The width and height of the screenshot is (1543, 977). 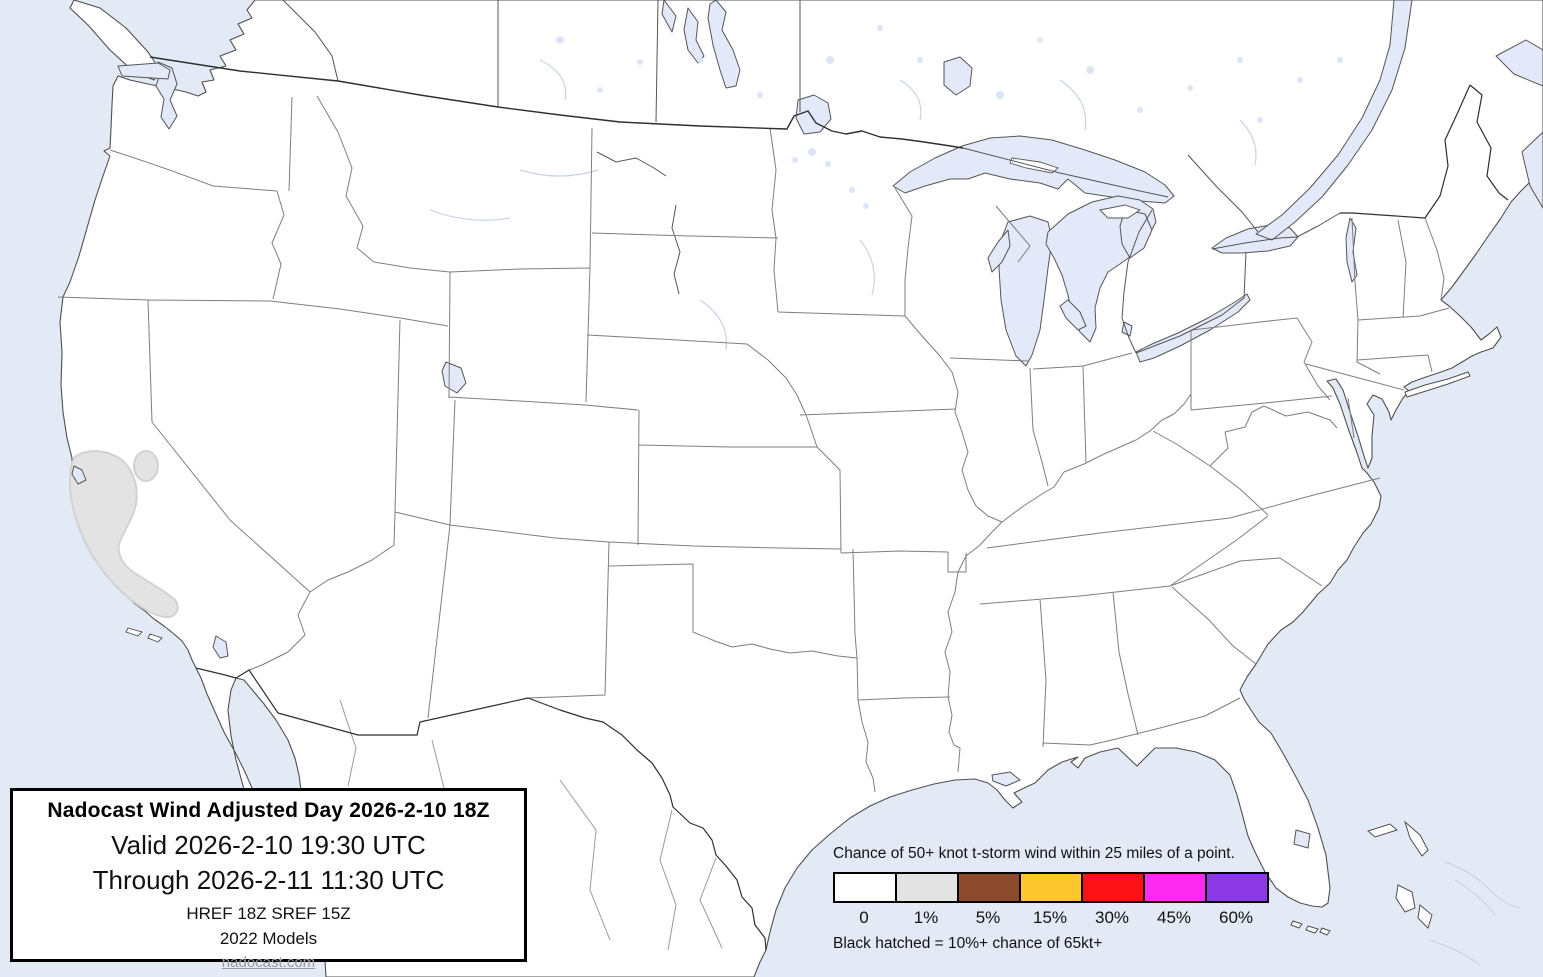 What do you see at coordinates (1136, 234) in the screenshot?
I see `georgian-bay` at bounding box center [1136, 234].